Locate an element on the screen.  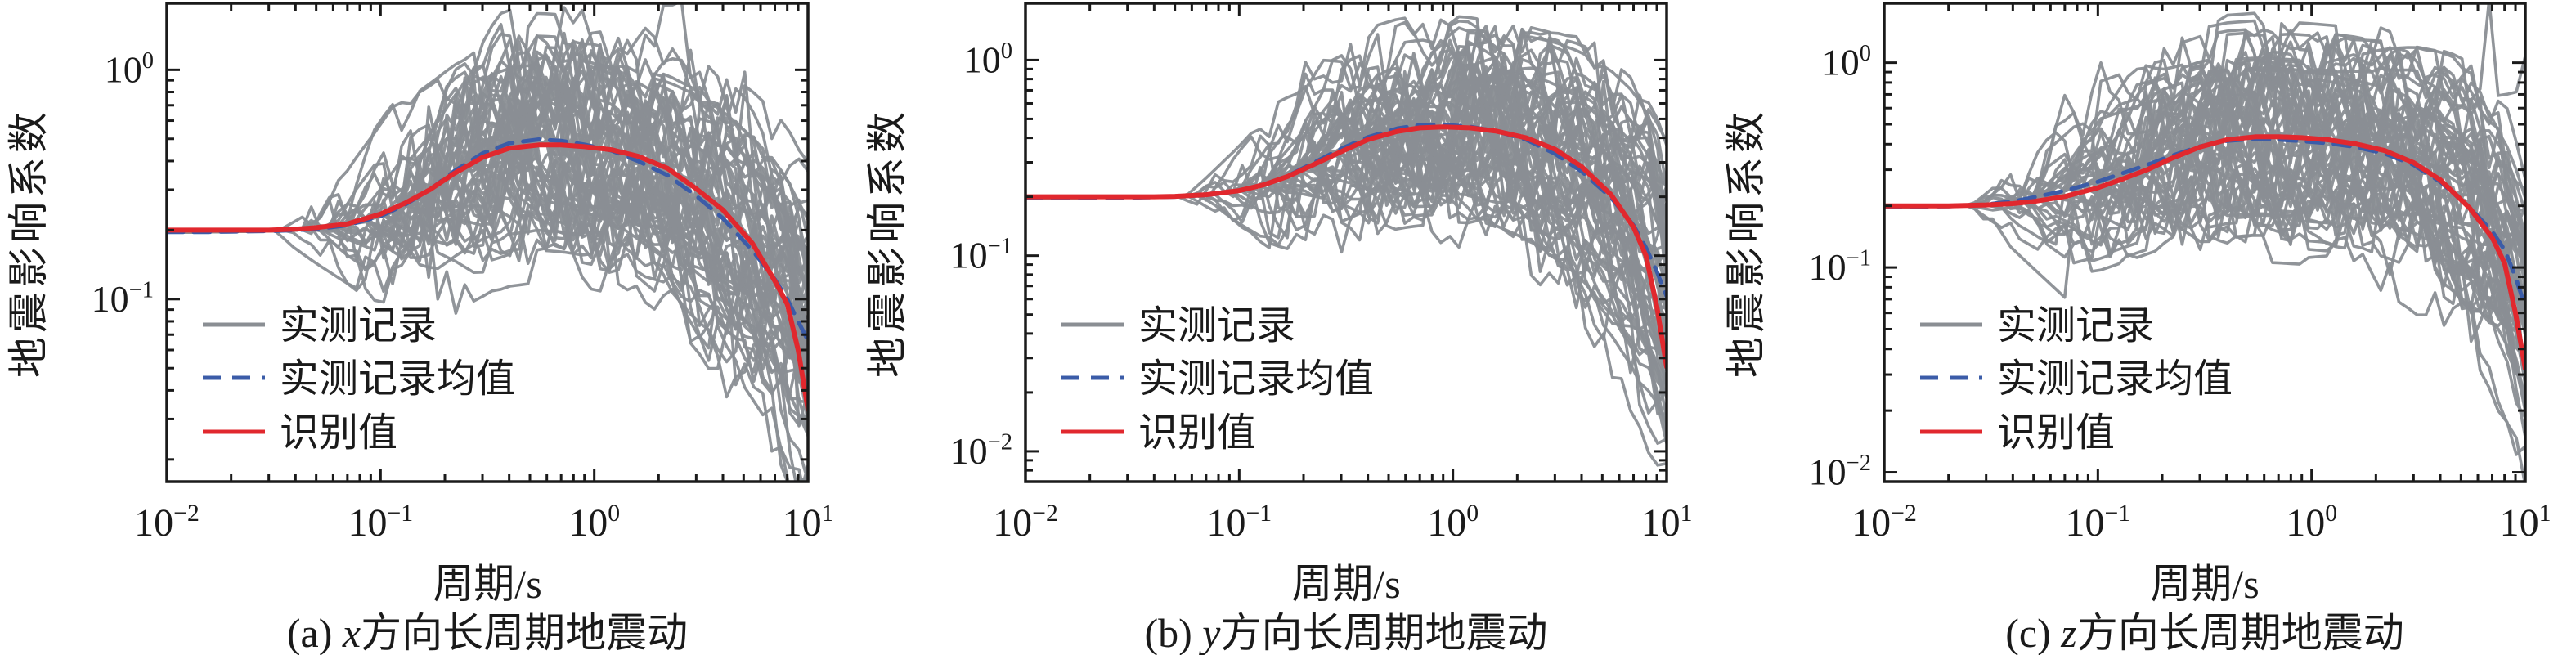
panel-caption: (b) y方向长周期地震动 is located at coordinates (1345, 632).